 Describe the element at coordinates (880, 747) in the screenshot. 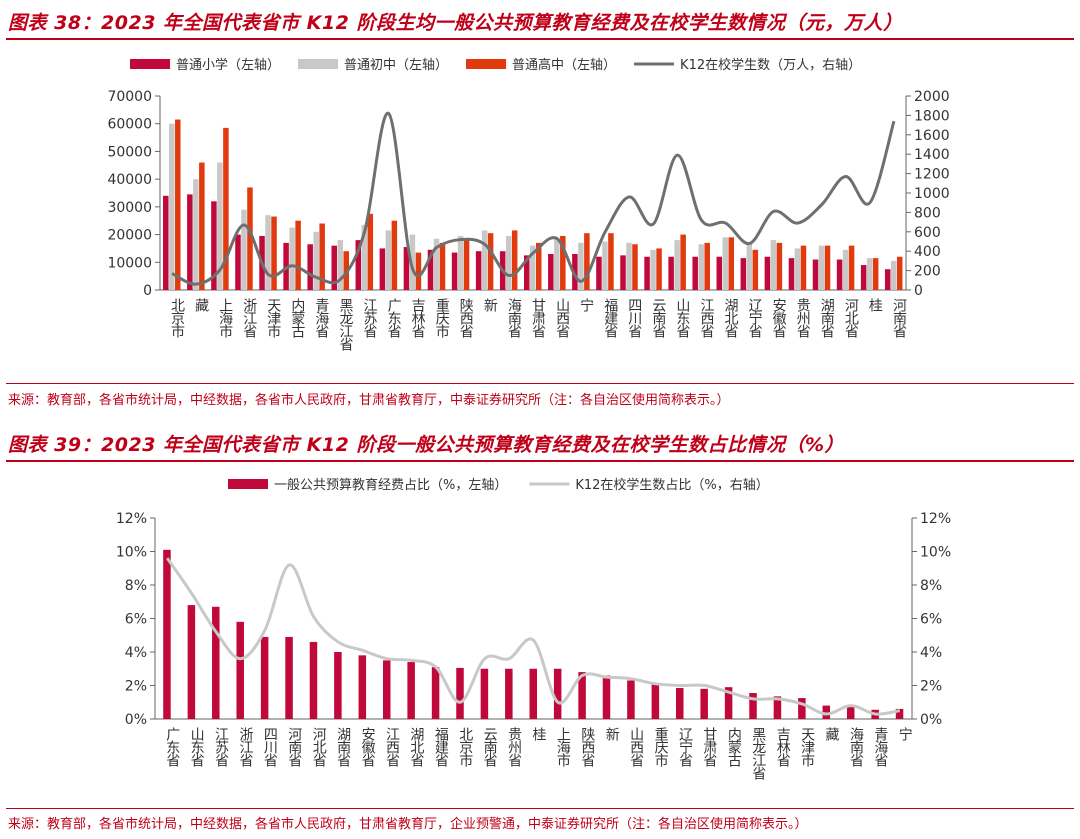

I see `category-label: 青海省` at that location.